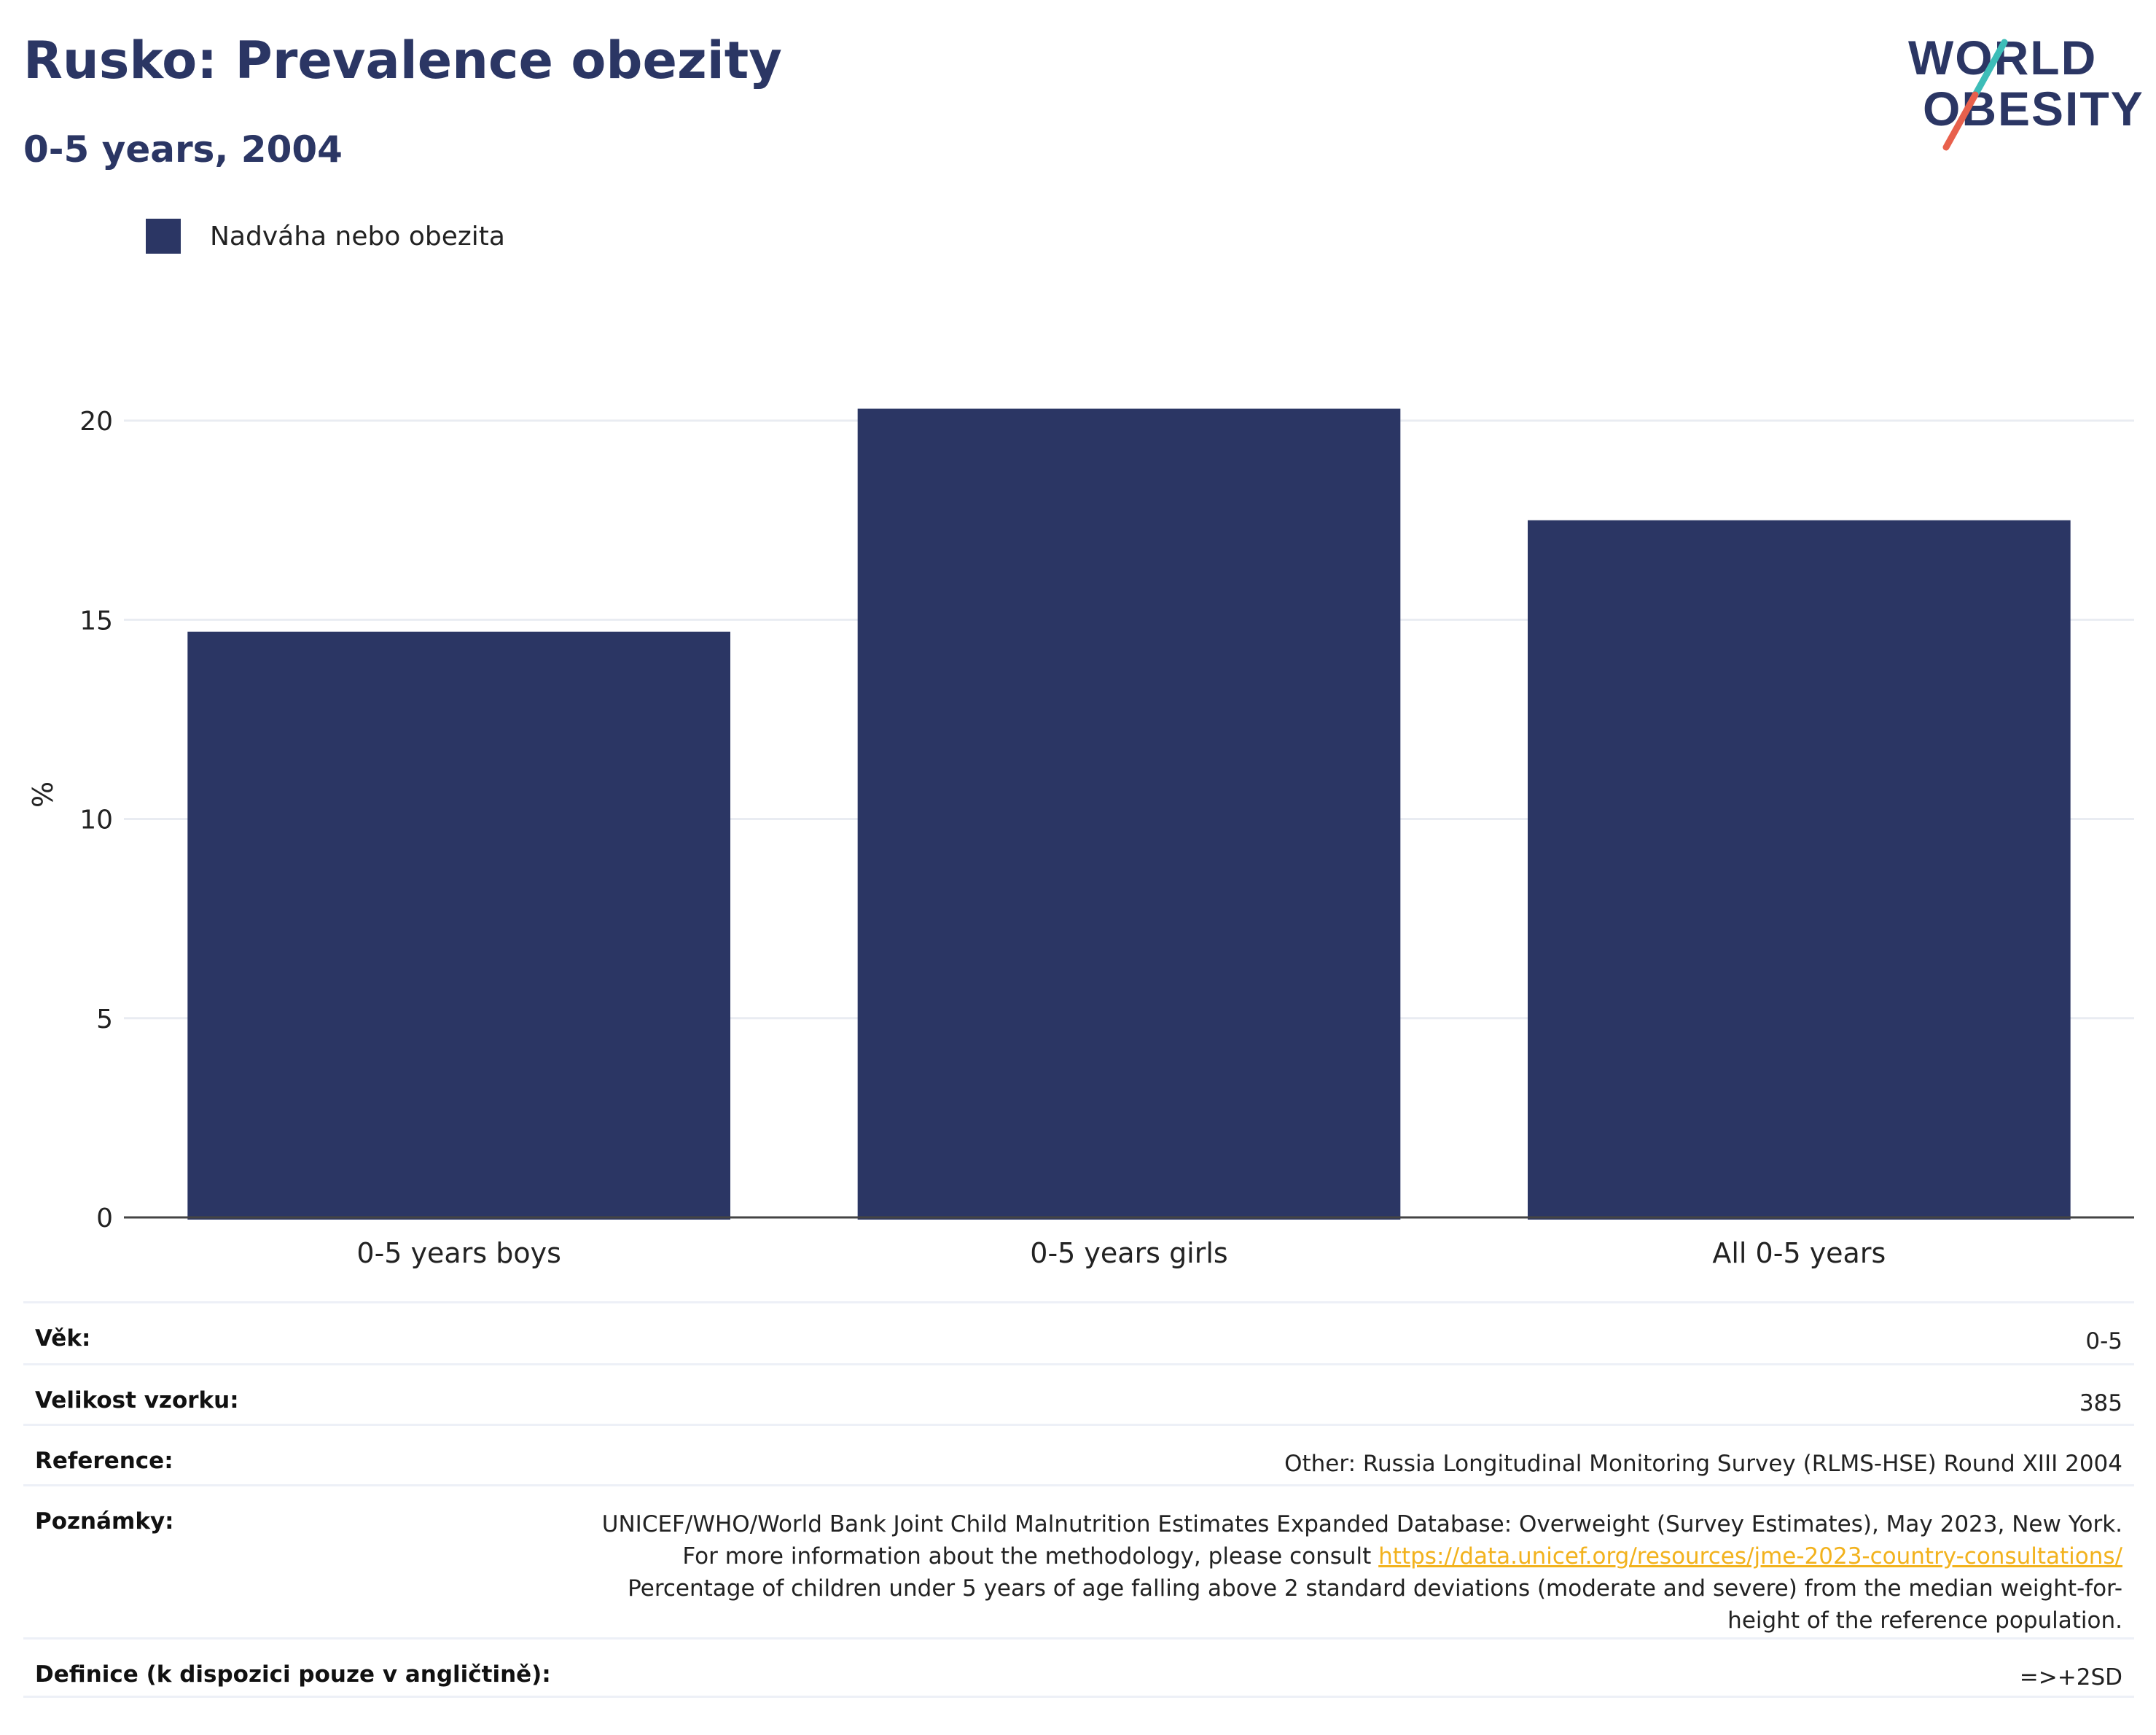 Image resolution: width=2156 pixels, height=1735 pixels. I want to click on y-tick-label: 0, so click(104, 1218).